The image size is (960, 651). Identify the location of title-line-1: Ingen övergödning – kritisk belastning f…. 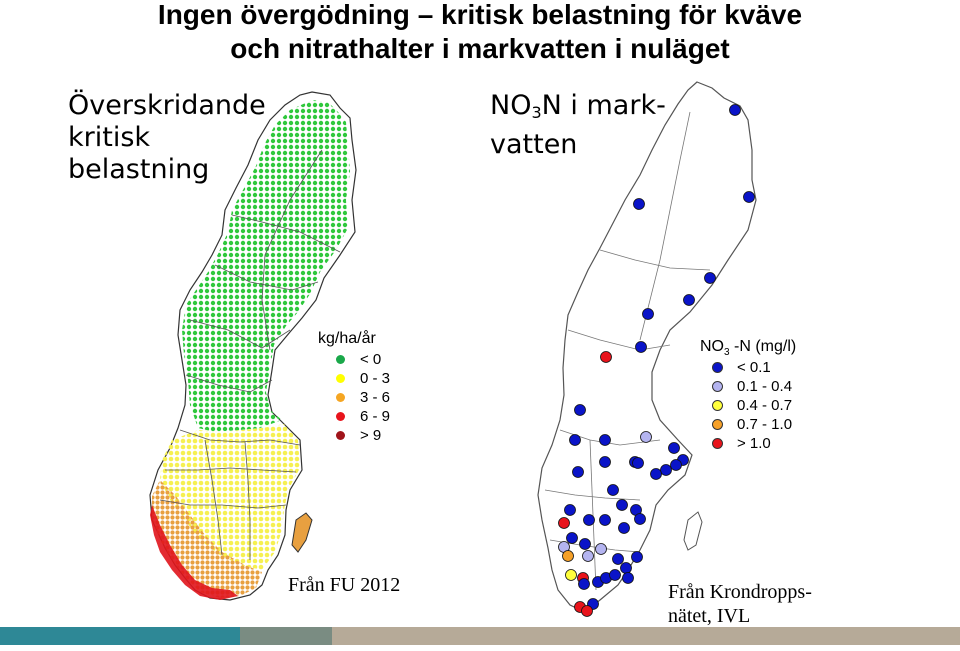
(480, 15).